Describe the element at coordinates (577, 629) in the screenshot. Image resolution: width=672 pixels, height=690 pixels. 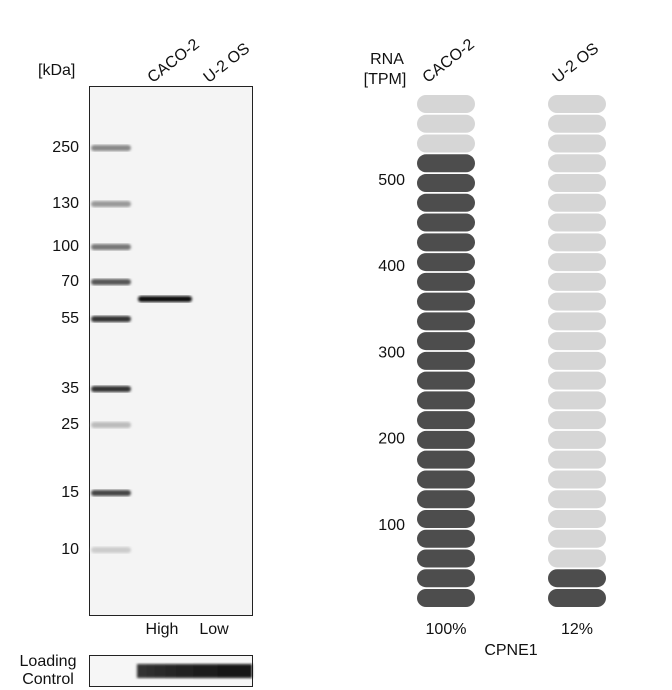
I see `percentage: 12%` at that location.